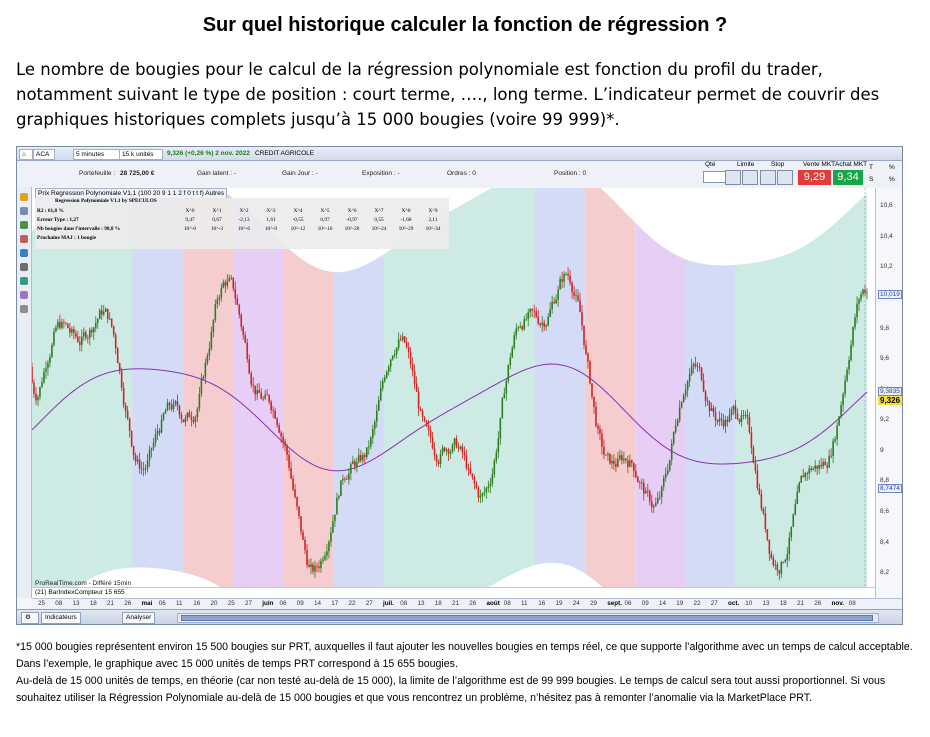  I want to click on param-coef: 0,55, so click(379, 220).